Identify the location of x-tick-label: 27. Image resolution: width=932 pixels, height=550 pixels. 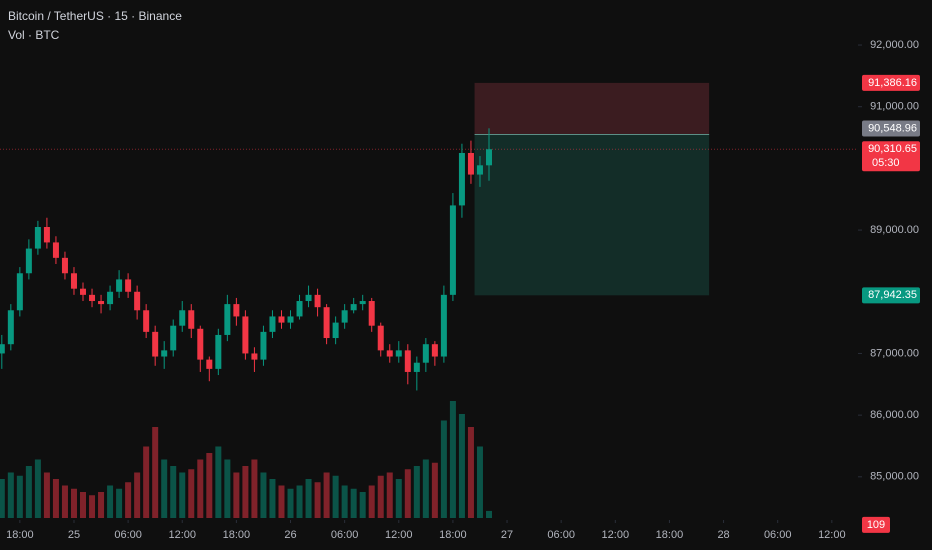
(507, 535).